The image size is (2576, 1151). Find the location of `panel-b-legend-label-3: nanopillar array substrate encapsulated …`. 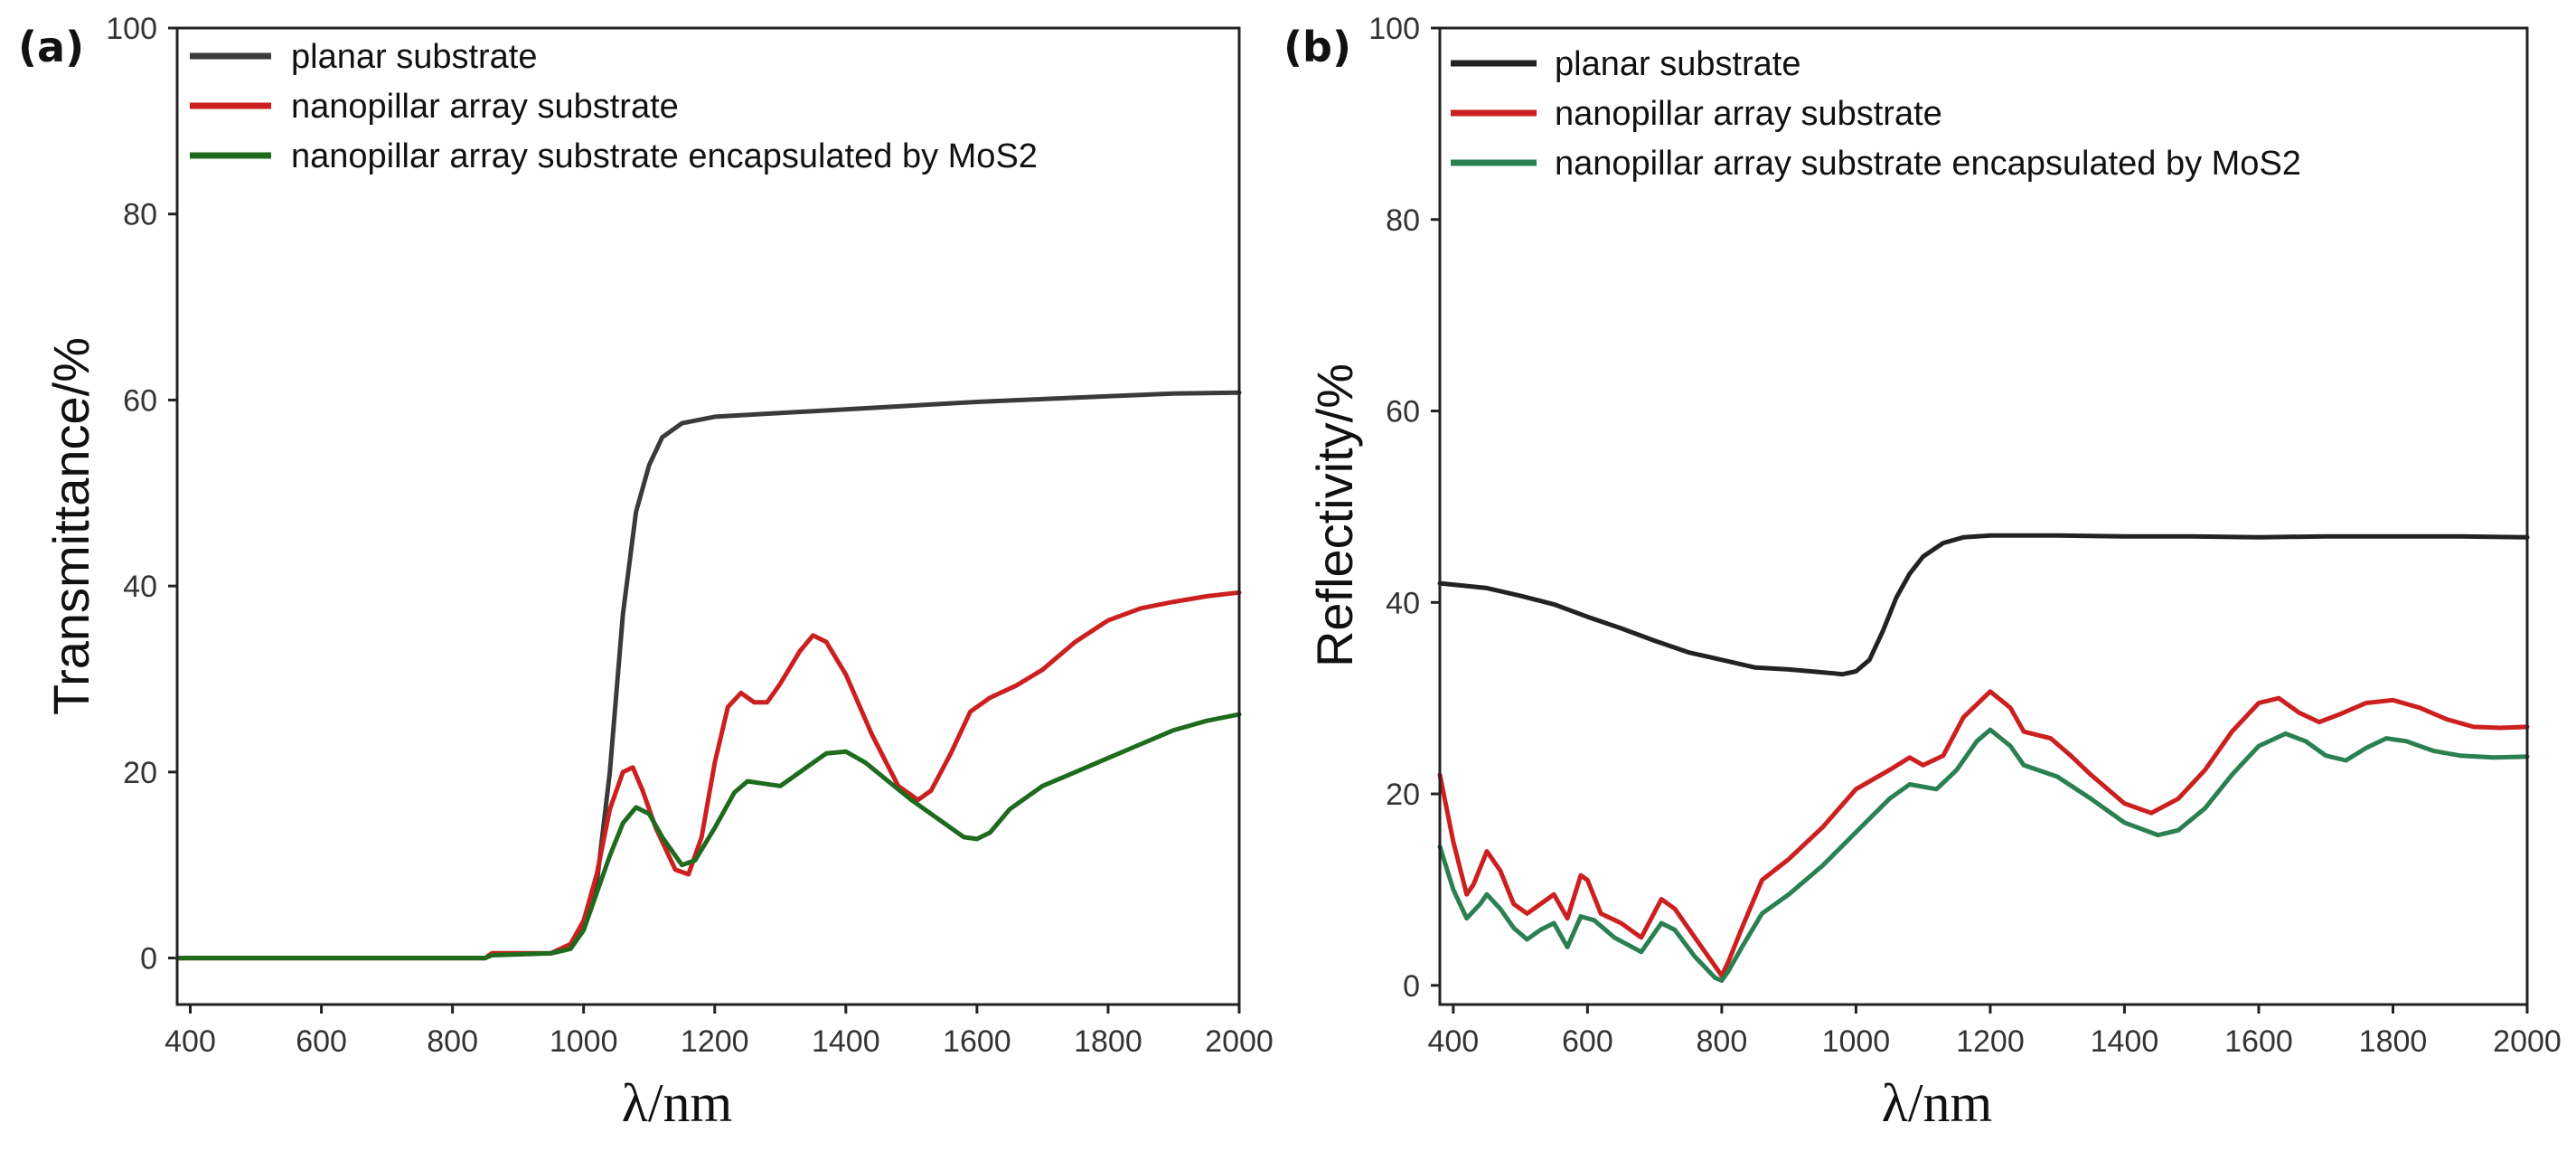

panel-b-legend-label-3: nanopillar array substrate encapsulated … is located at coordinates (1928, 164).